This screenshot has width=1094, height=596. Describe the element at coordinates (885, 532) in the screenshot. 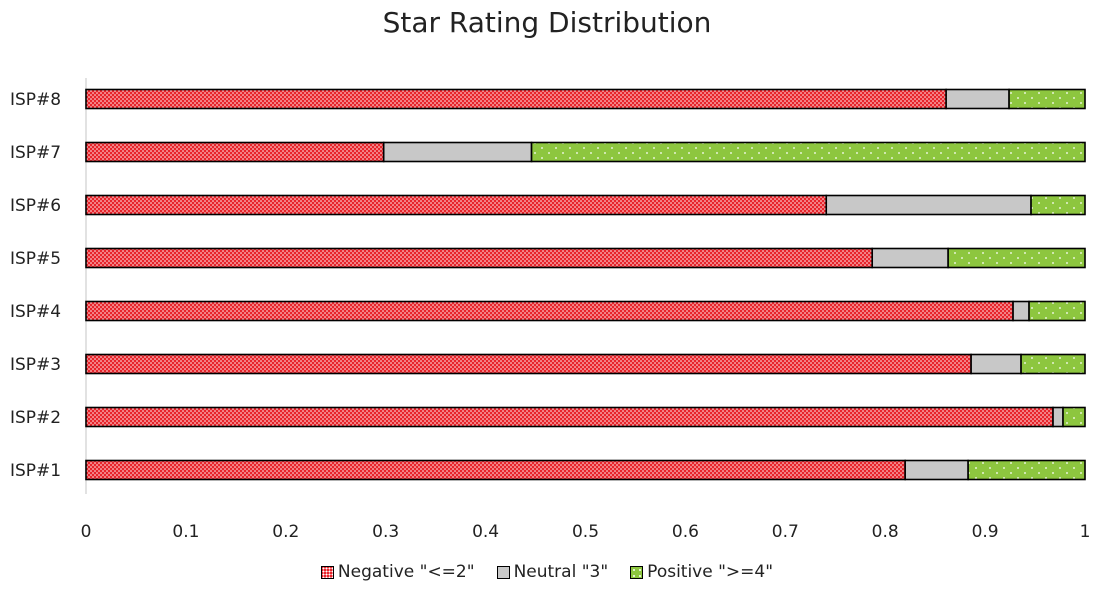

I see `x-tick-label: 0.8` at that location.